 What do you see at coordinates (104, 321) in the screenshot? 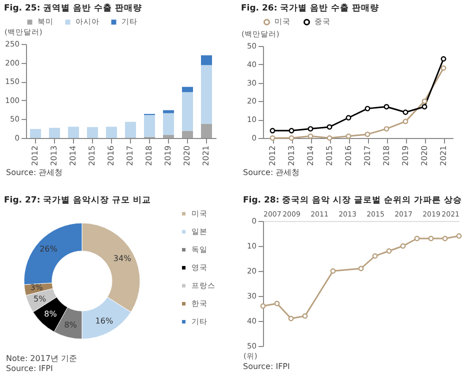
I see `data-label: 16%` at bounding box center [104, 321].